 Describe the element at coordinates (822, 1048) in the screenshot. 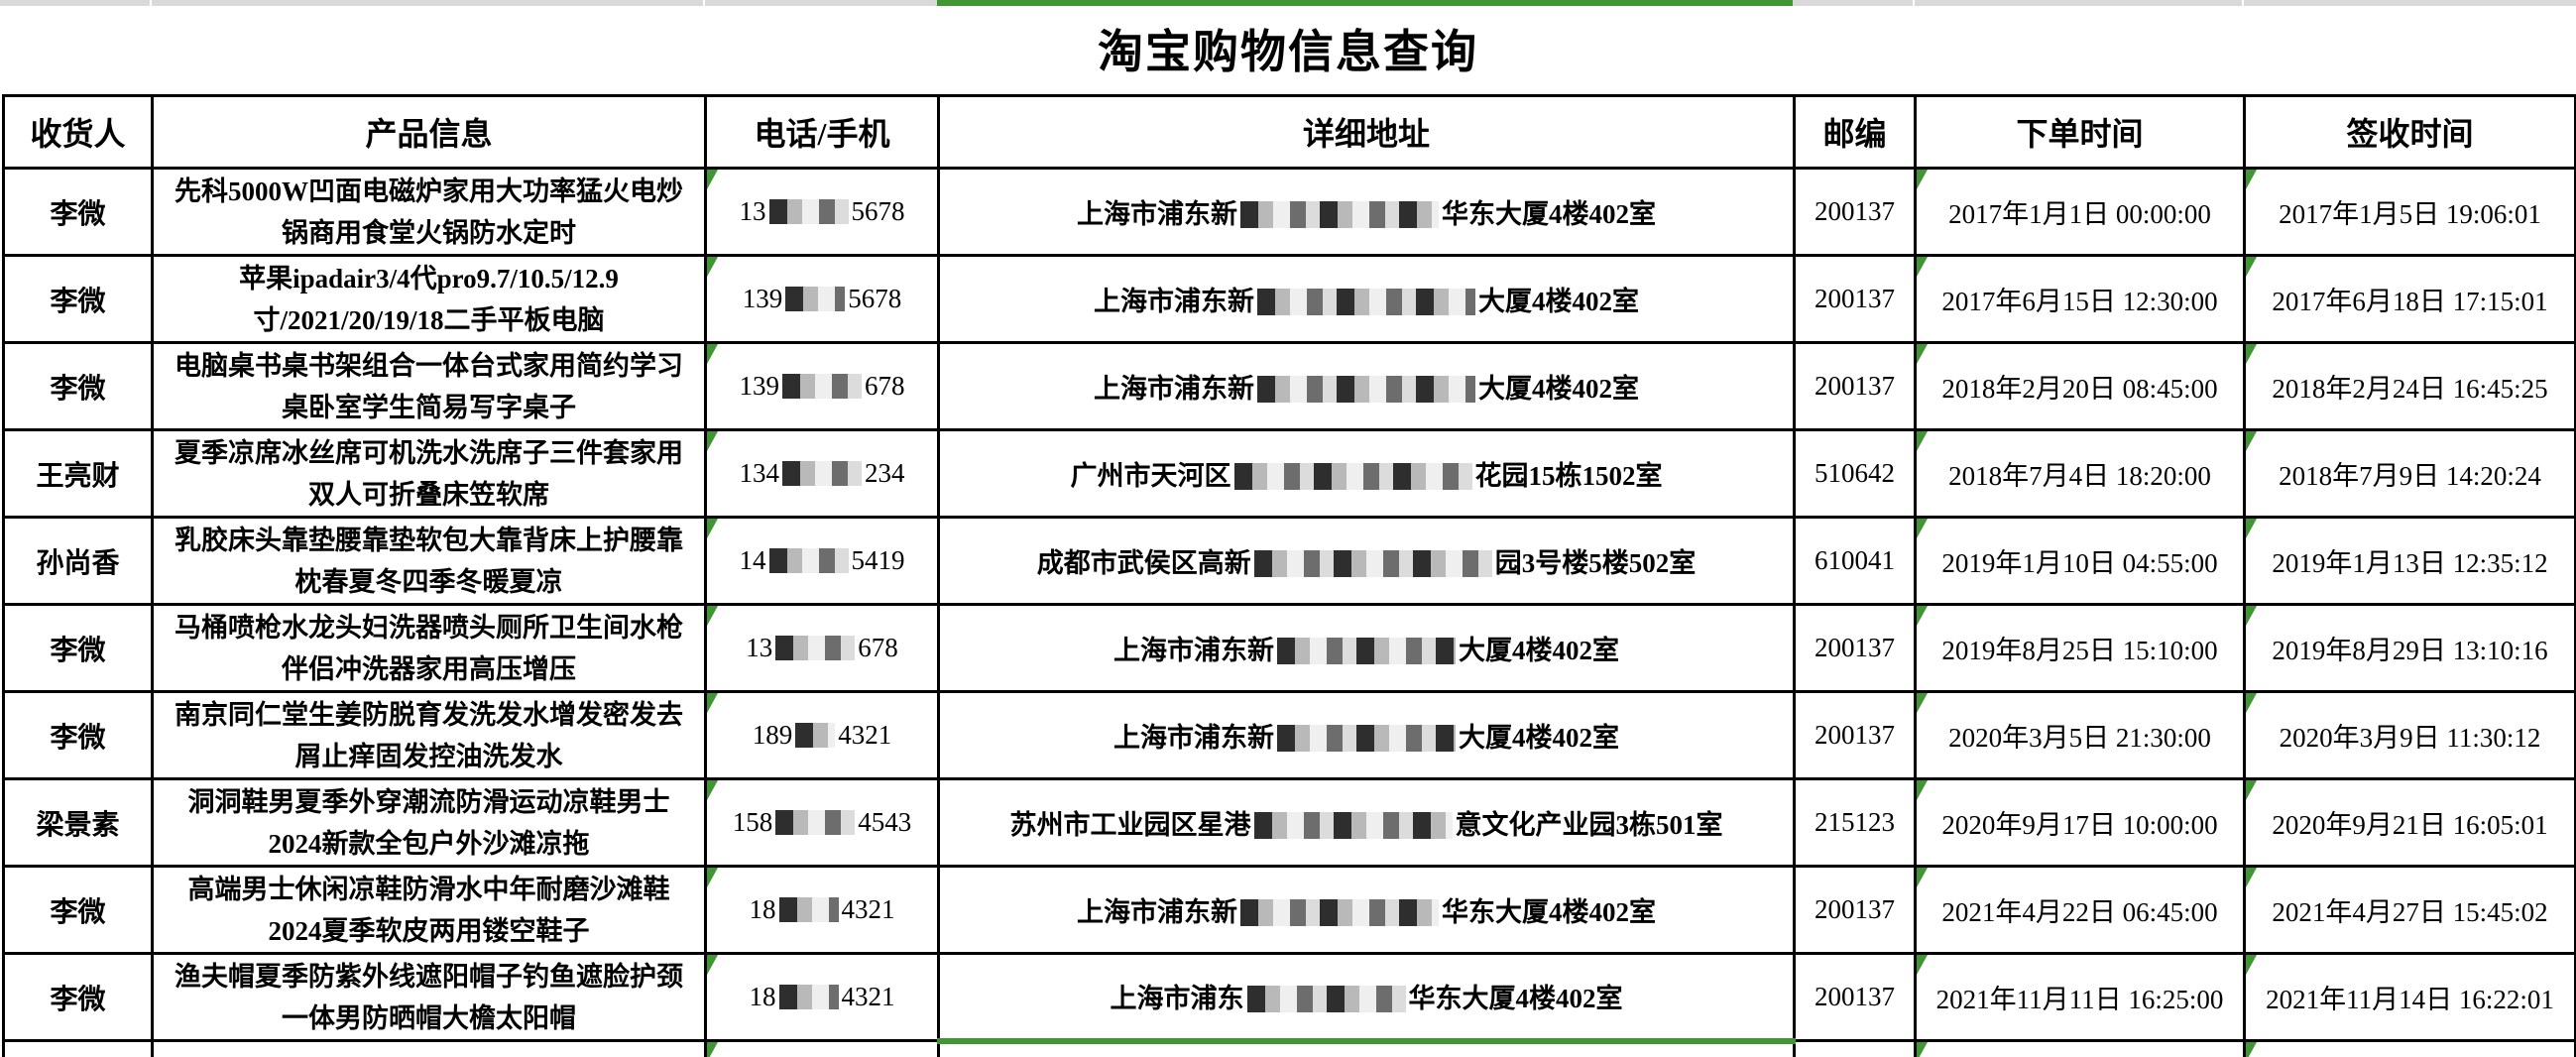

I see `phone-cell` at that location.